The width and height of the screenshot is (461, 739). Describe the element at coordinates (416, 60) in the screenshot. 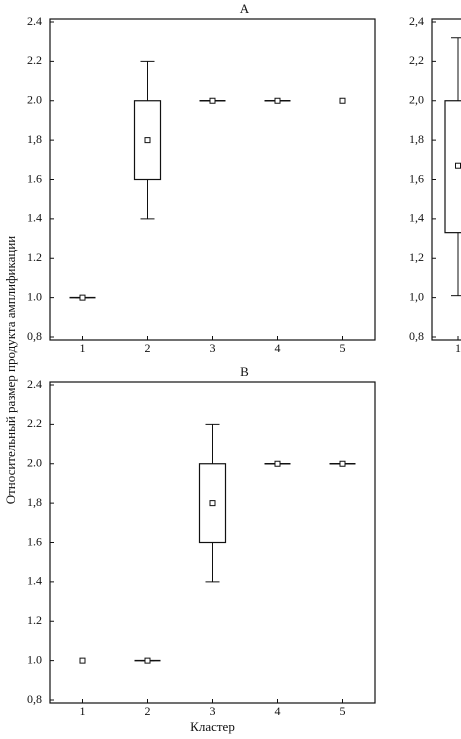

I see `y-tick-label: 2,2` at that location.